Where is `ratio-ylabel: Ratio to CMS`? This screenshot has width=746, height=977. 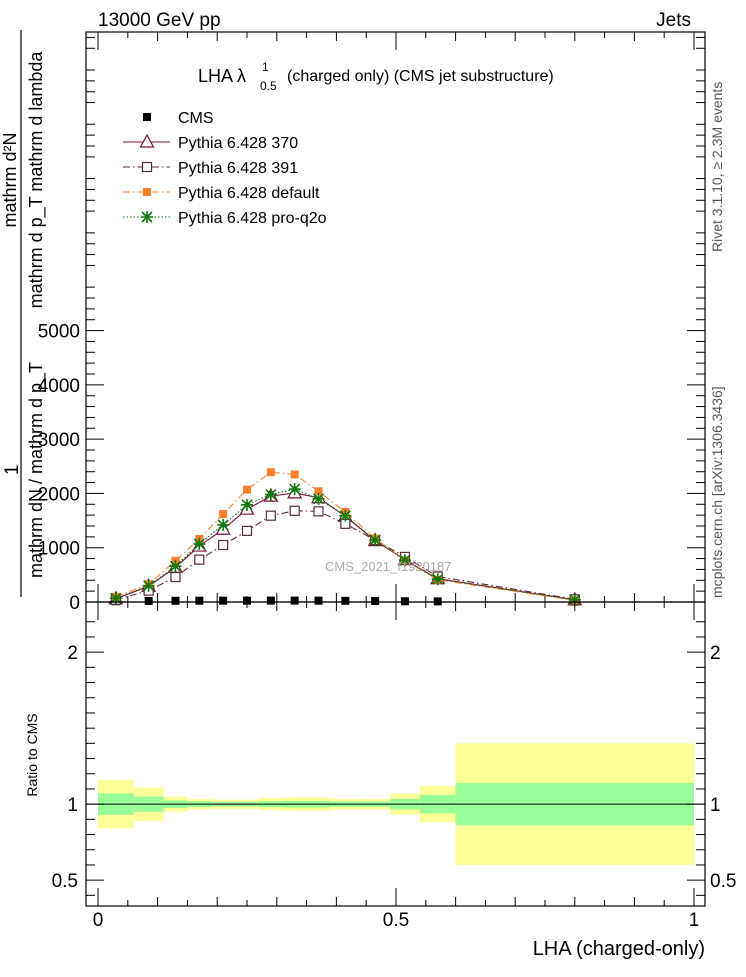 ratio-ylabel: Ratio to CMS is located at coordinates (32, 754).